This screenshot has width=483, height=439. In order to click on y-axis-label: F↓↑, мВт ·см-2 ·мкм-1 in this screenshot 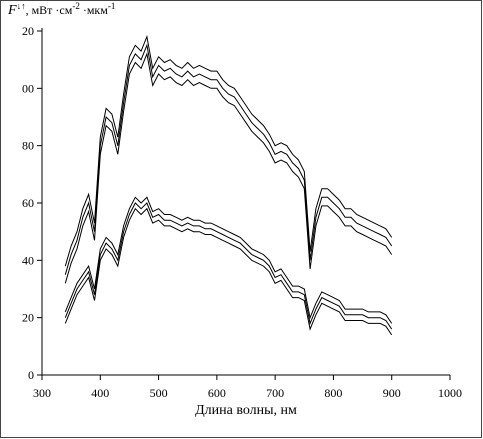, I will do `click(61, 9)`.